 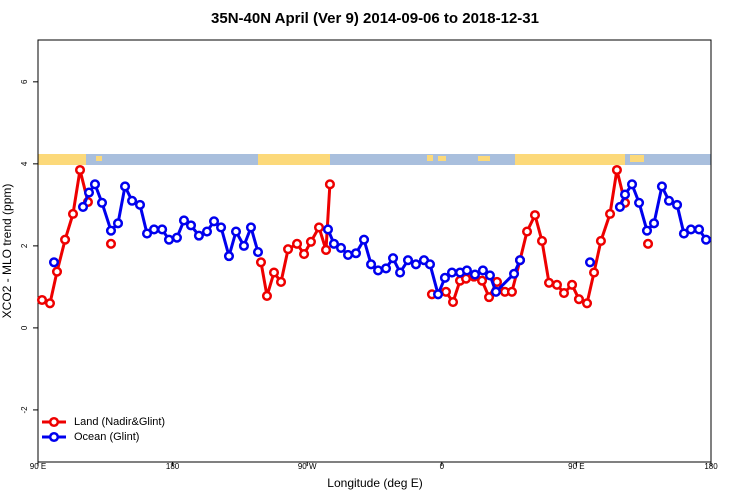 I want to click on legend-label: Land (Nadir&Glint), so click(x=119, y=422).